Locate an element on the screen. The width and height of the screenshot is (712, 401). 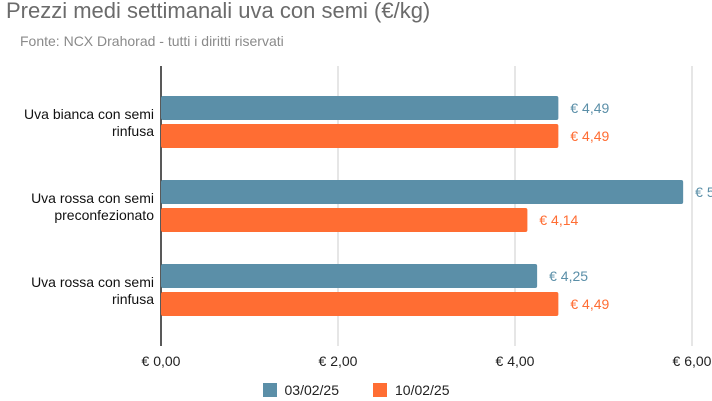
data-label-s2-c1: € 4,14 is located at coordinates (558, 220).